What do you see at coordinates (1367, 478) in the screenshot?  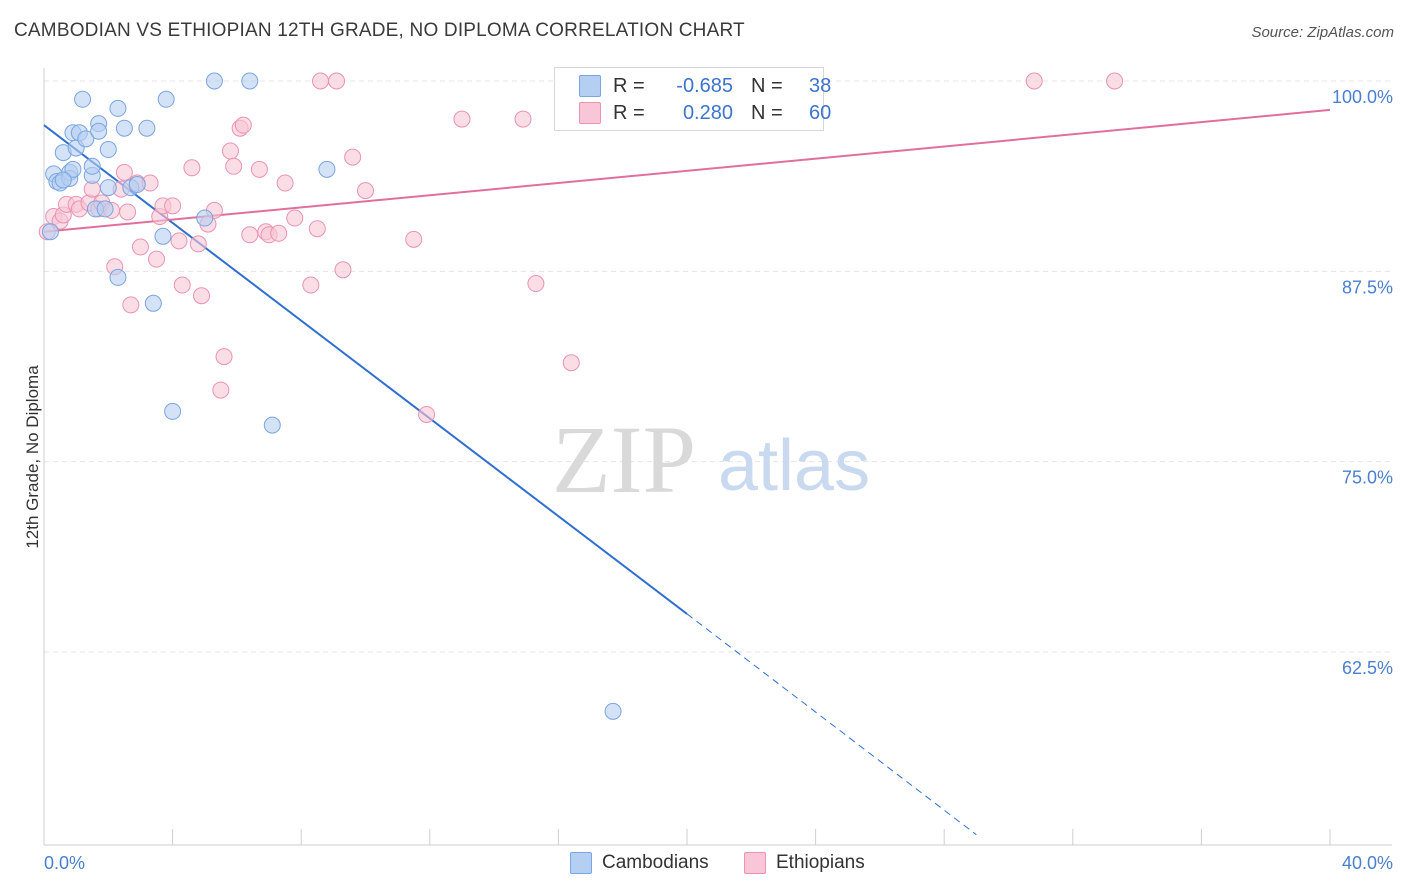 I see `y-tick-label: 75.0%` at bounding box center [1367, 478].